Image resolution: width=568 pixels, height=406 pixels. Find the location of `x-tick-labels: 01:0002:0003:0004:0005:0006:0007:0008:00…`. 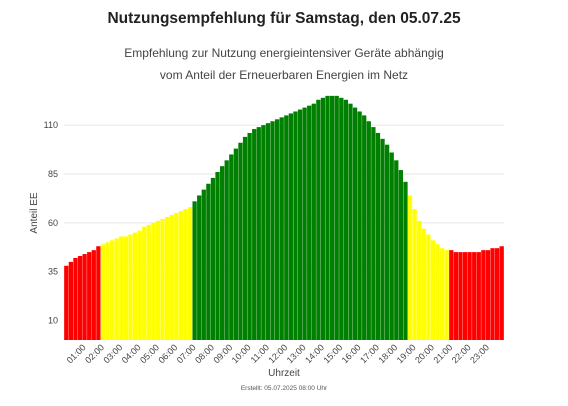

x-tick-labels: 01:0002:0003:0004:0005:0006:0007:0008:00… is located at coordinates (278, 353).